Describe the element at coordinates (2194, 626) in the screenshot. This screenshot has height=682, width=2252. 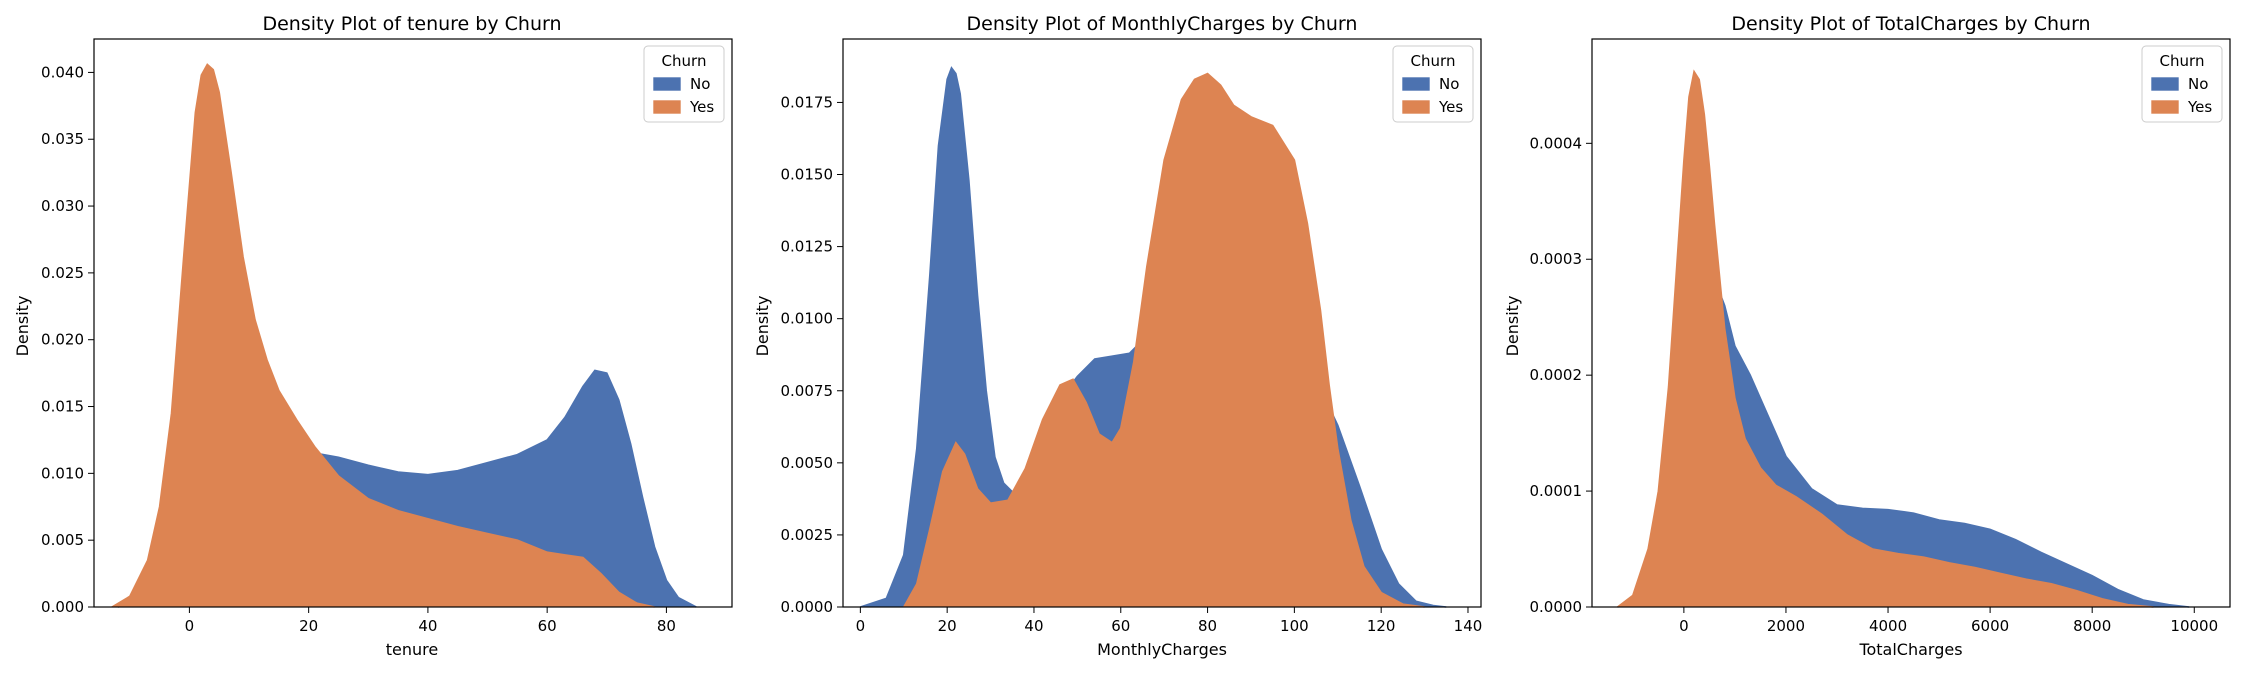
I see `x-tick-label: 10000` at that location.